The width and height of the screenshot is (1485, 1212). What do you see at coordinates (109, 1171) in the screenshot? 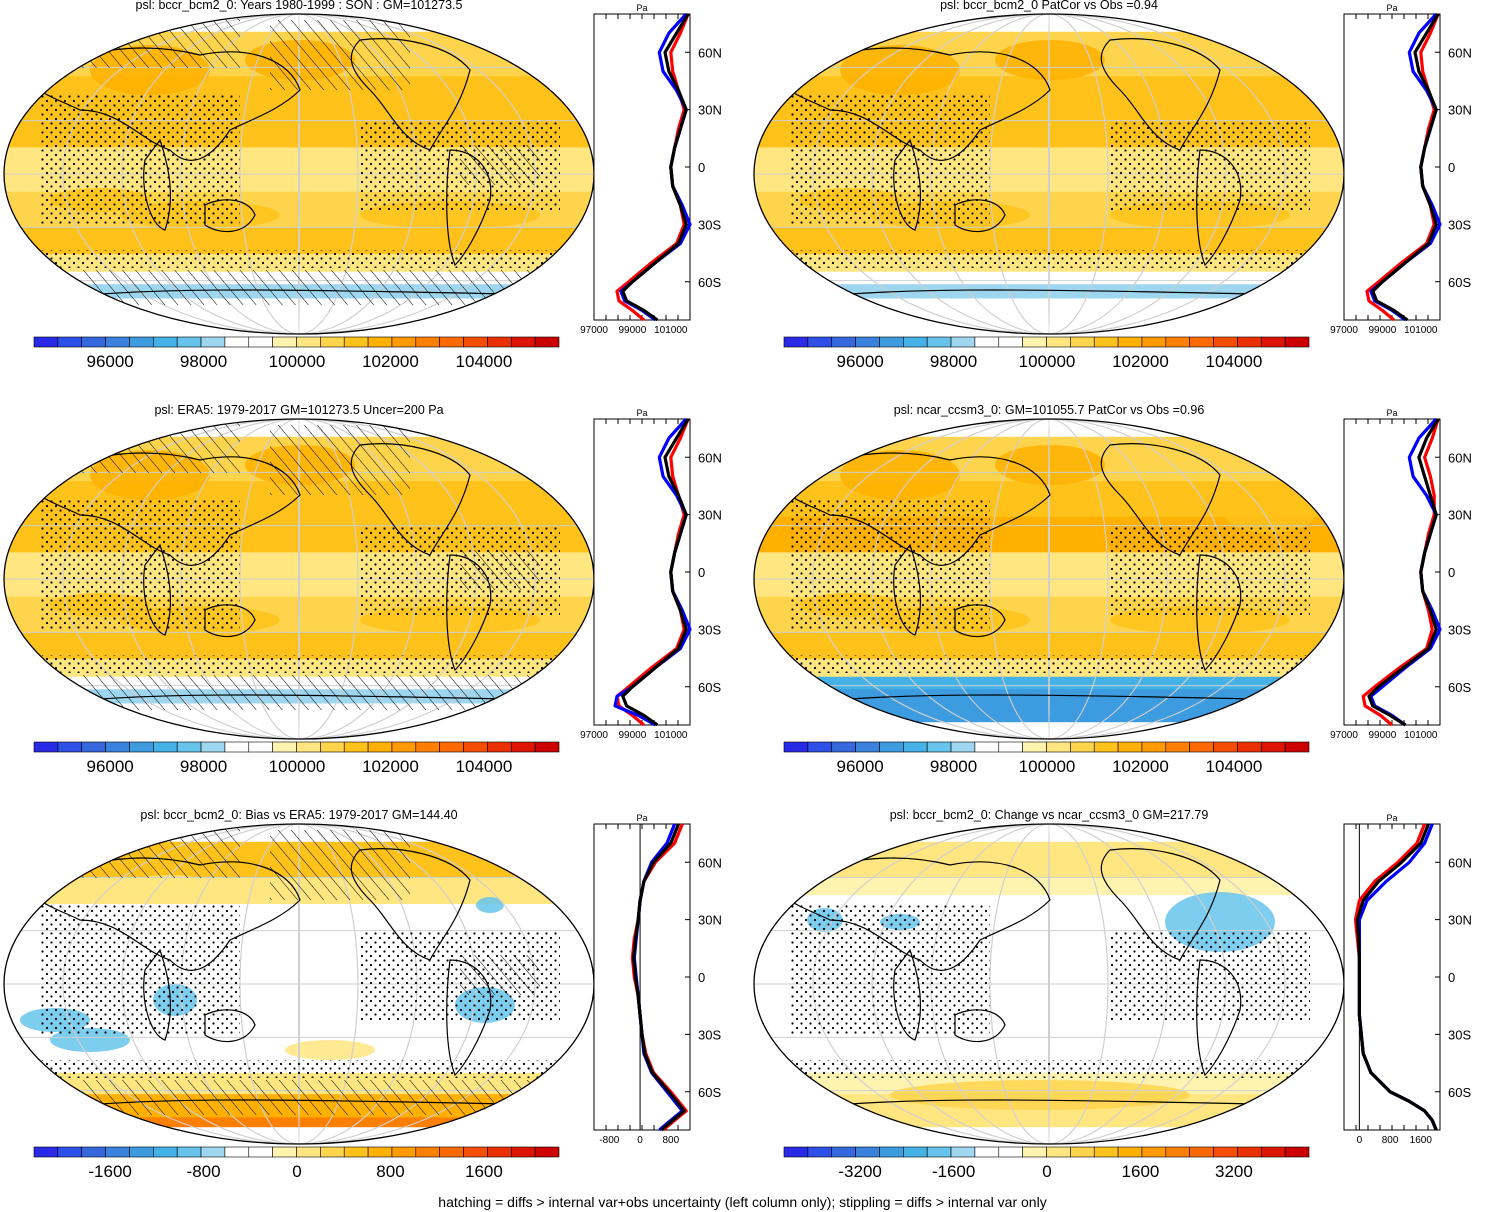
I see `colorbar-label: -1600` at bounding box center [109, 1171].